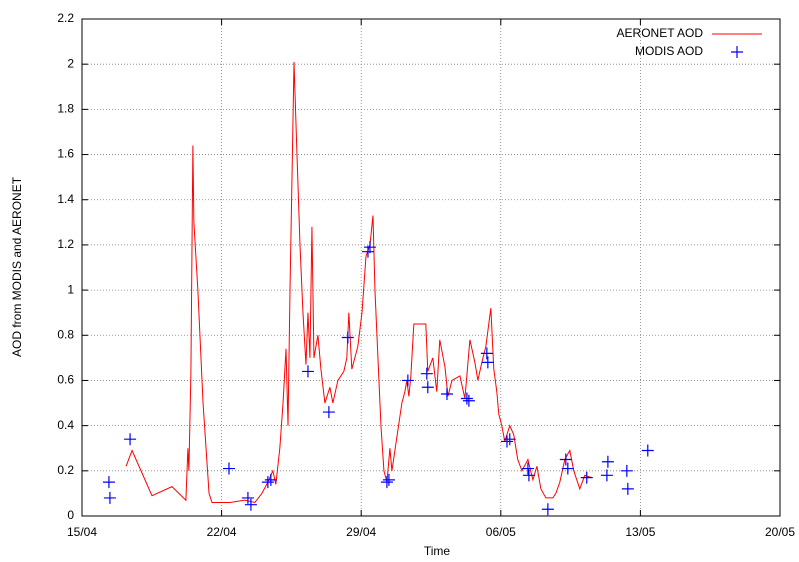 The height and width of the screenshot is (562, 799). I want to click on y-tick-label: 0.4, so click(65, 425).